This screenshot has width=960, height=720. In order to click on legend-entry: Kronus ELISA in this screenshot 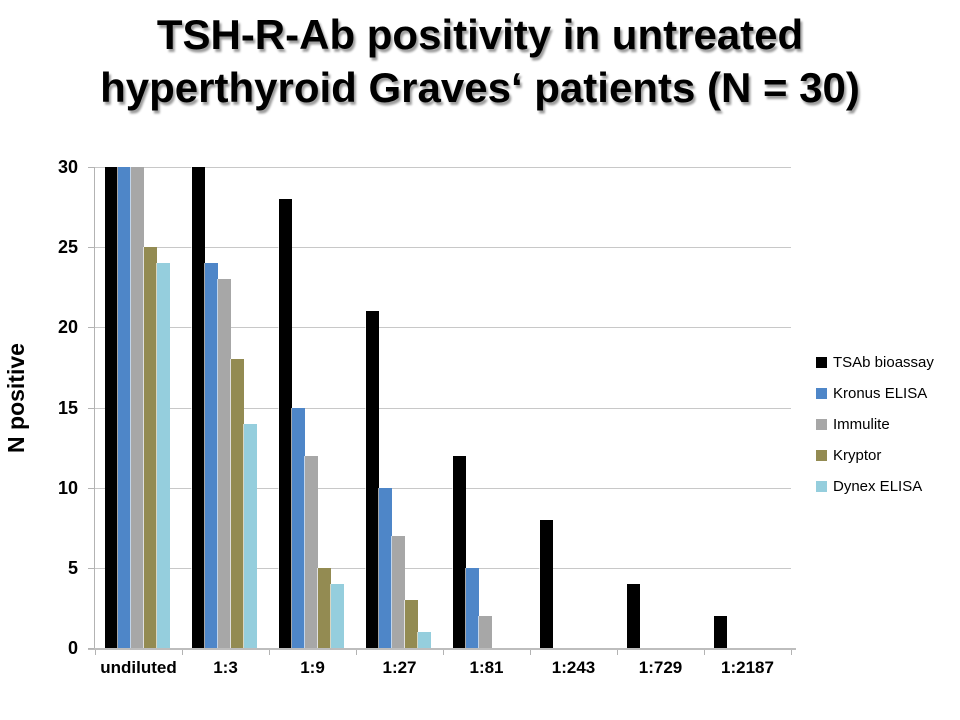, I will do `click(875, 393)`.